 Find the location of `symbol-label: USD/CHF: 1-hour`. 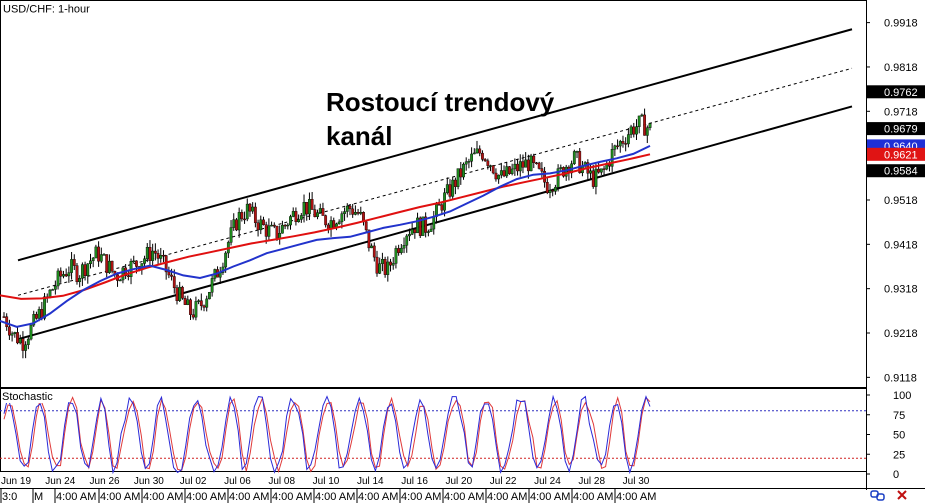

symbol-label: USD/CHF: 1-hour is located at coordinates (46, 10).